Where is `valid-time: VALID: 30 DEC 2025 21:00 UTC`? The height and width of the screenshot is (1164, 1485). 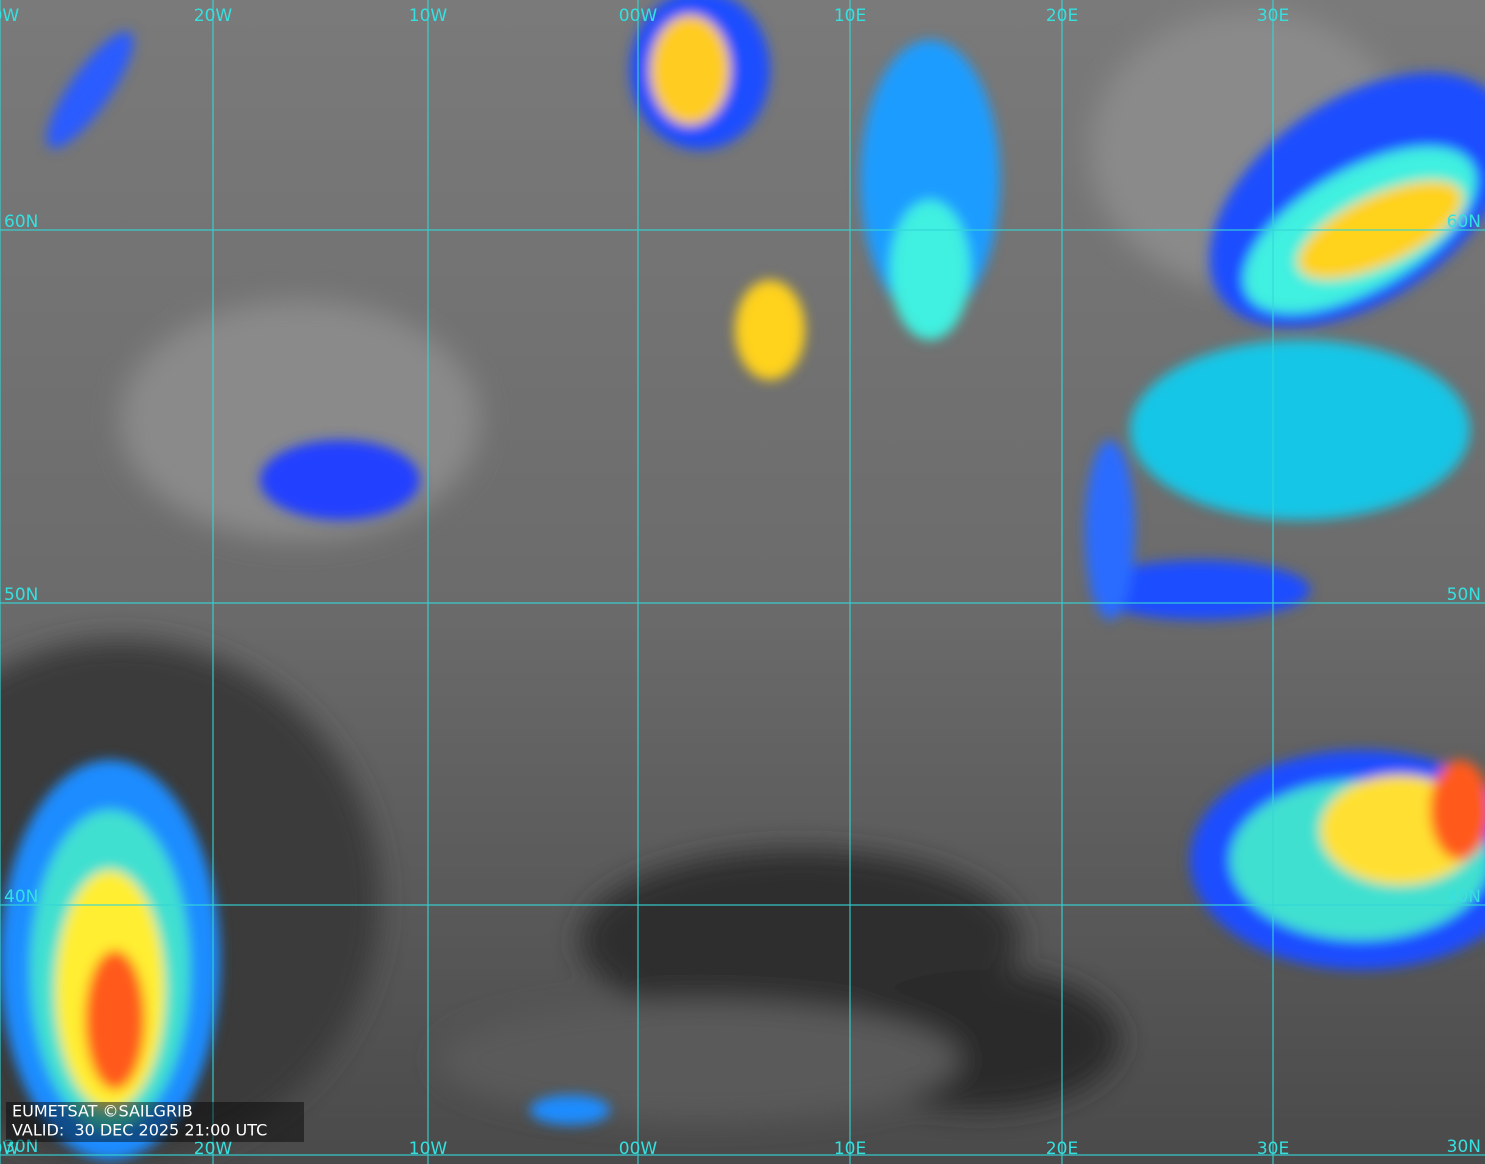
valid-time: VALID: 30 DEC 2025 21:00 UTC is located at coordinates (139, 1130).